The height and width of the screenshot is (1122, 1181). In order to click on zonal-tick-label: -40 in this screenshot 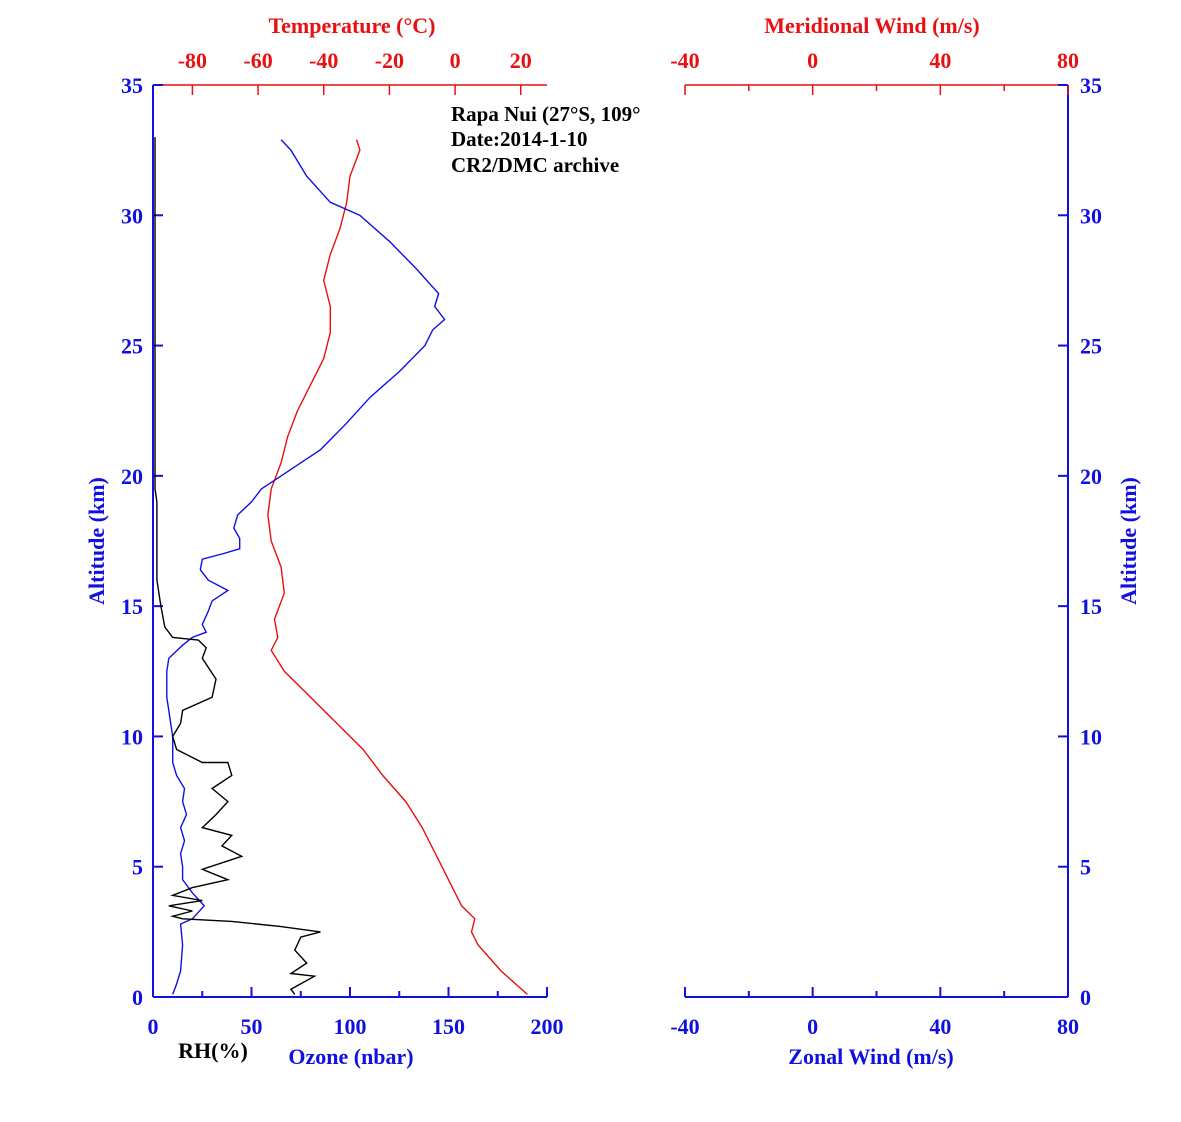, I will do `click(684, 1026)`.